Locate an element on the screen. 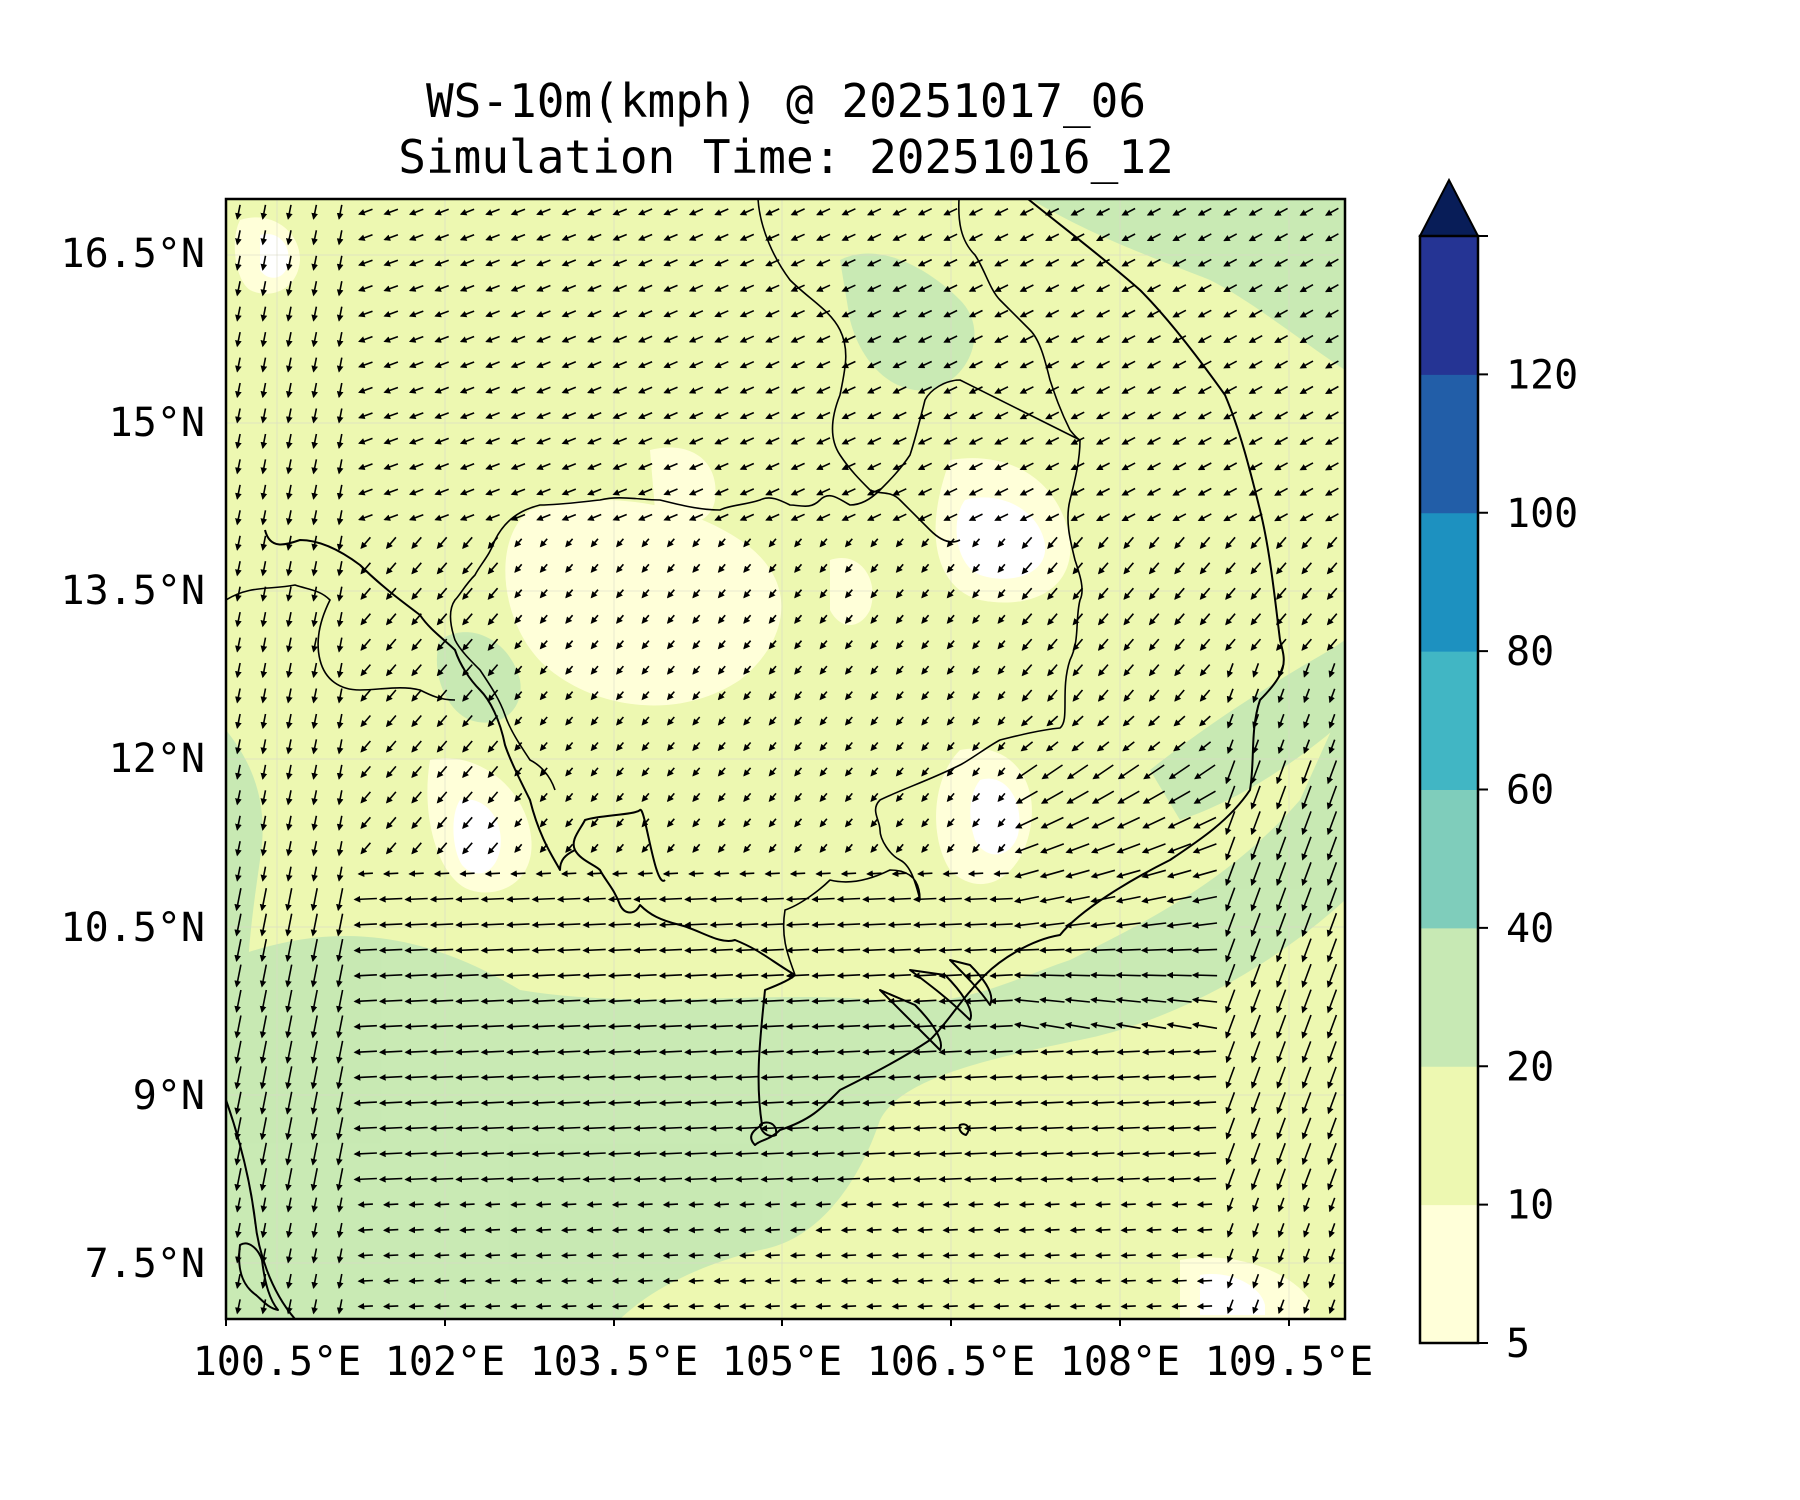 The height and width of the screenshot is (1500, 1800). x-tick-label: 105°E is located at coordinates (782, 1362).